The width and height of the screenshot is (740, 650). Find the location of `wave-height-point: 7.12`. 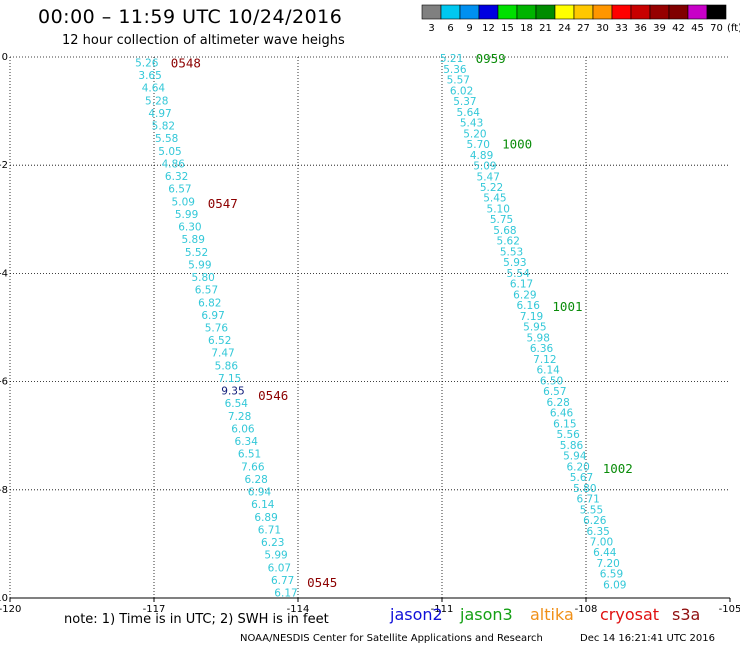

wave-height-point: 7.12 is located at coordinates (544, 360).